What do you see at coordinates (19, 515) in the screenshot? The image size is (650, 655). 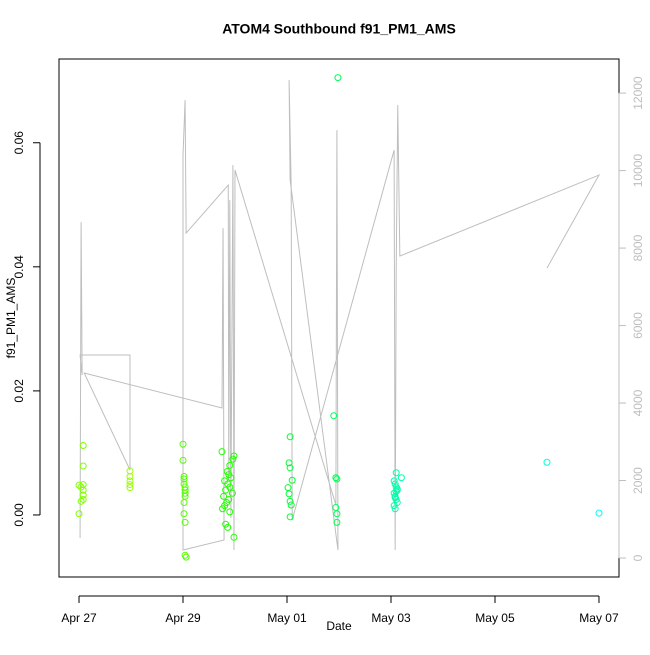 I see `y-tick-label: 0.00` at bounding box center [19, 515].